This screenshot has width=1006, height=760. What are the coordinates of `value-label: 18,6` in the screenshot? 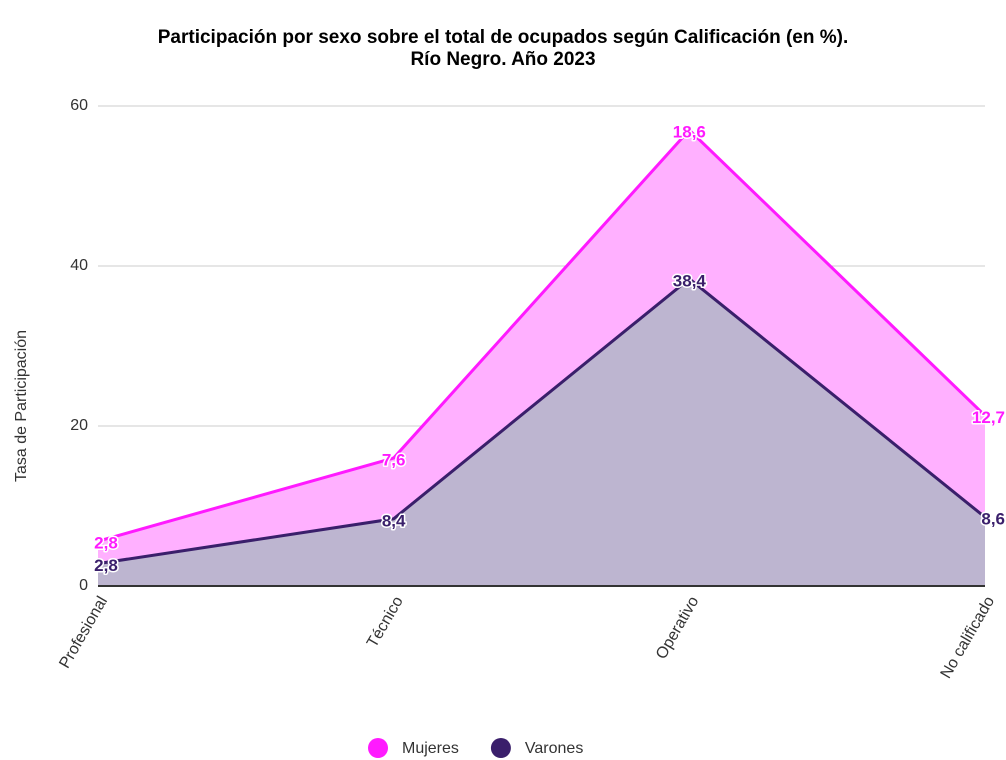 It's located at (689, 131).